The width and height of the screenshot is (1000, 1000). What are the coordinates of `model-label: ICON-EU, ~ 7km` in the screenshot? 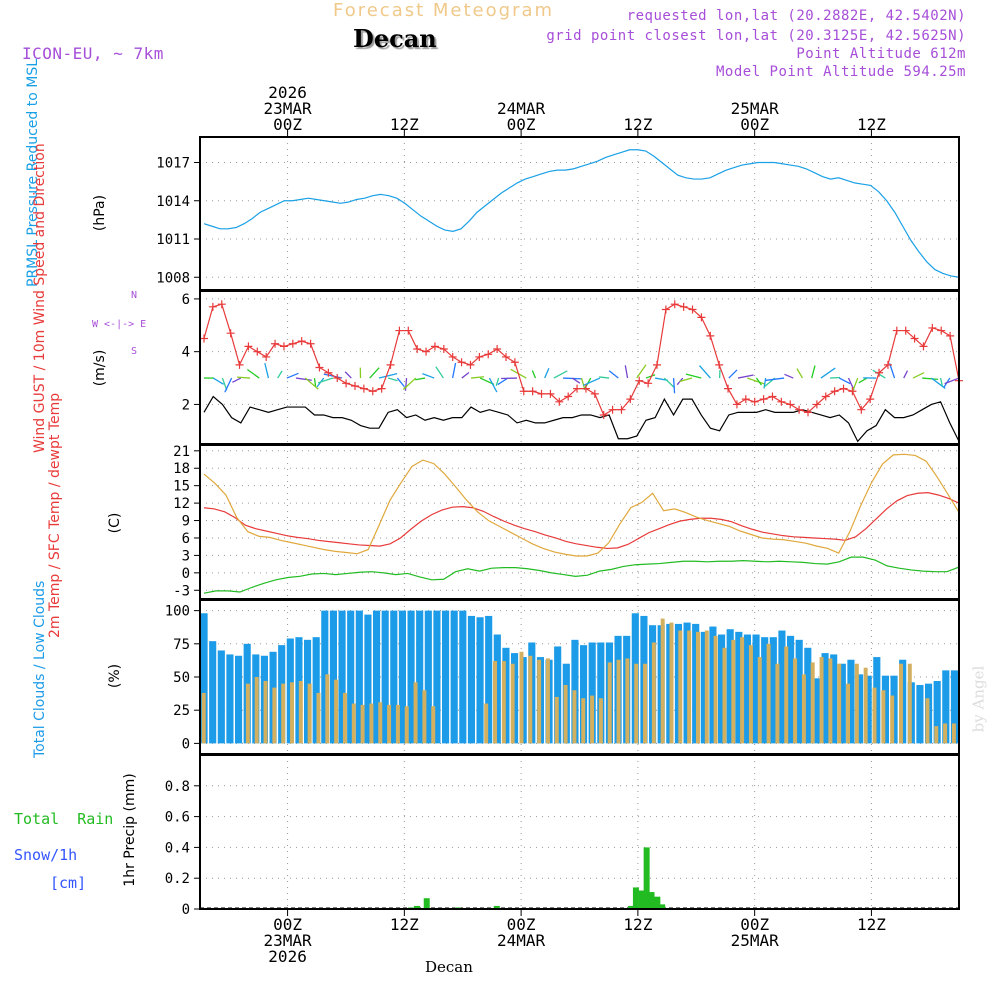 It's located at (93, 53).